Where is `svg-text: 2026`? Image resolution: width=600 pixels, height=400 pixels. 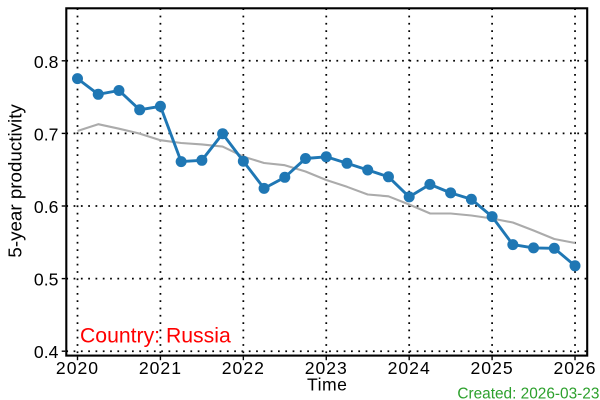
svg-text: 2026 is located at coordinates (574, 368).